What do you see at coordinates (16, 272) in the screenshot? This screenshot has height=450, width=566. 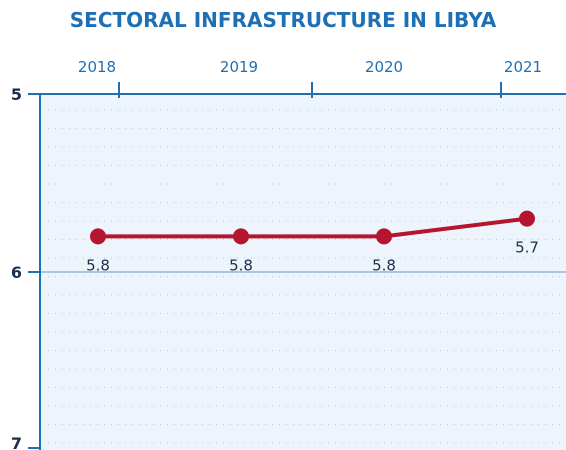 I see `y-tick-label: 6` at bounding box center [16, 272].